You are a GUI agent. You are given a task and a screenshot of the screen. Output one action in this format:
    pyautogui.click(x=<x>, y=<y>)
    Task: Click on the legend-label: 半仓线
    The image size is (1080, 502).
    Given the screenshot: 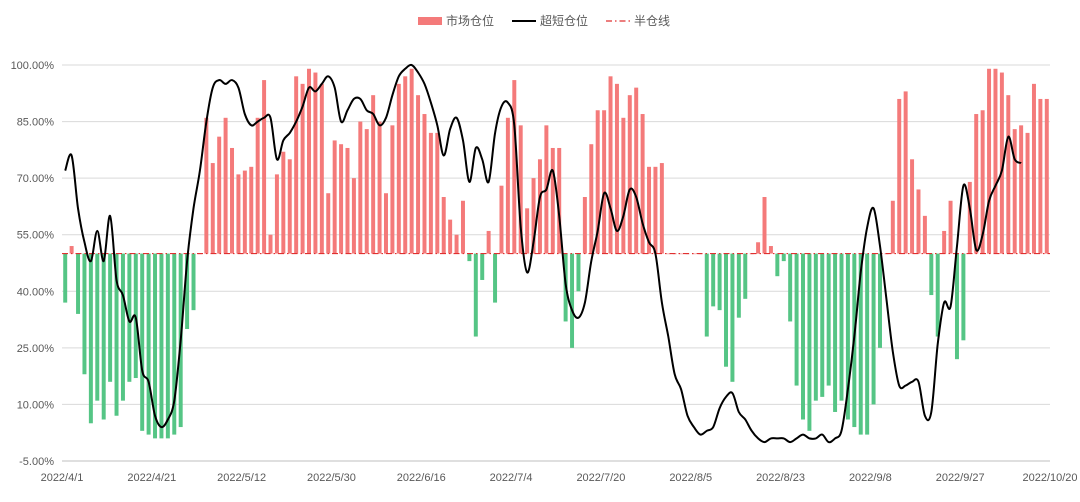 What is the action you would take?
    pyautogui.click(x=652, y=21)
    